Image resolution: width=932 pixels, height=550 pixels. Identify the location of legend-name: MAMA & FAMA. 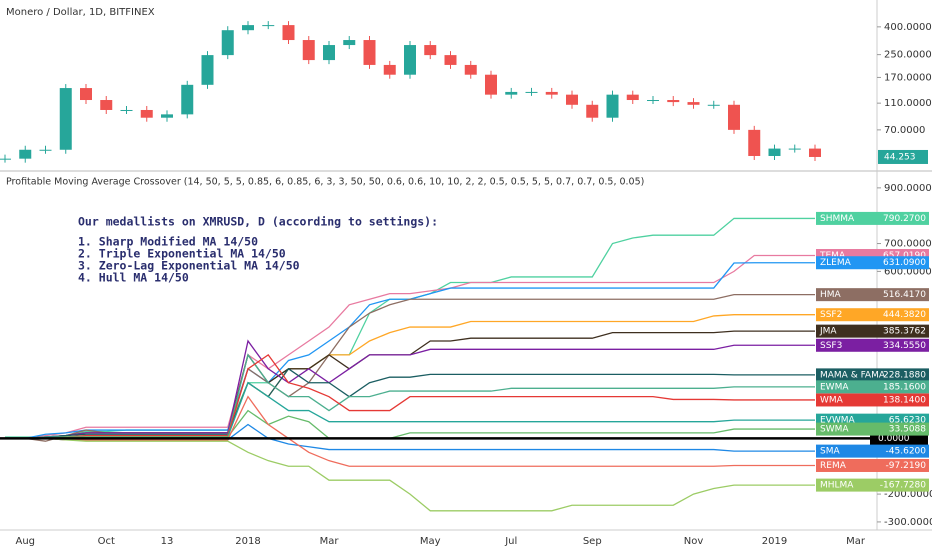
(853, 375).